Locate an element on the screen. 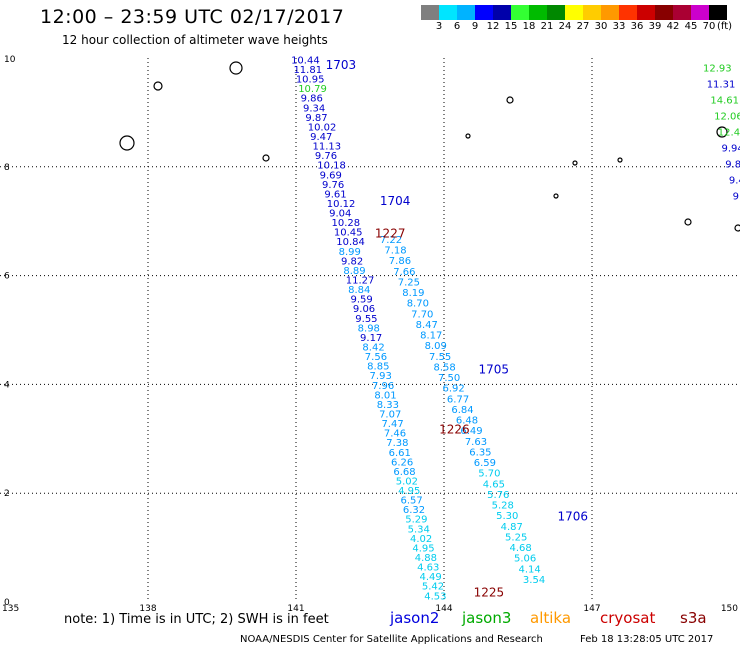 This screenshot has height=650, width=740. swh-value: 6.68 is located at coordinates (404, 472).